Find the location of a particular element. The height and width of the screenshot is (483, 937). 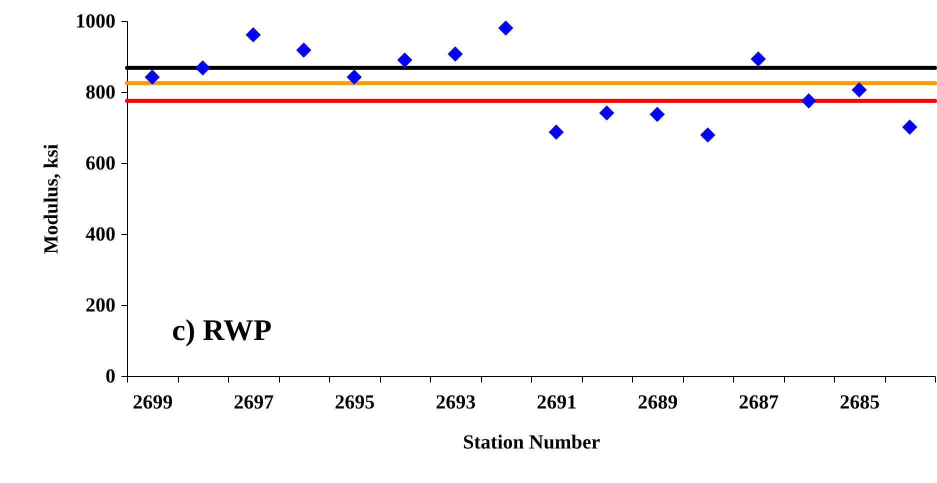

x-tick-label: 2687 is located at coordinates (758, 403).